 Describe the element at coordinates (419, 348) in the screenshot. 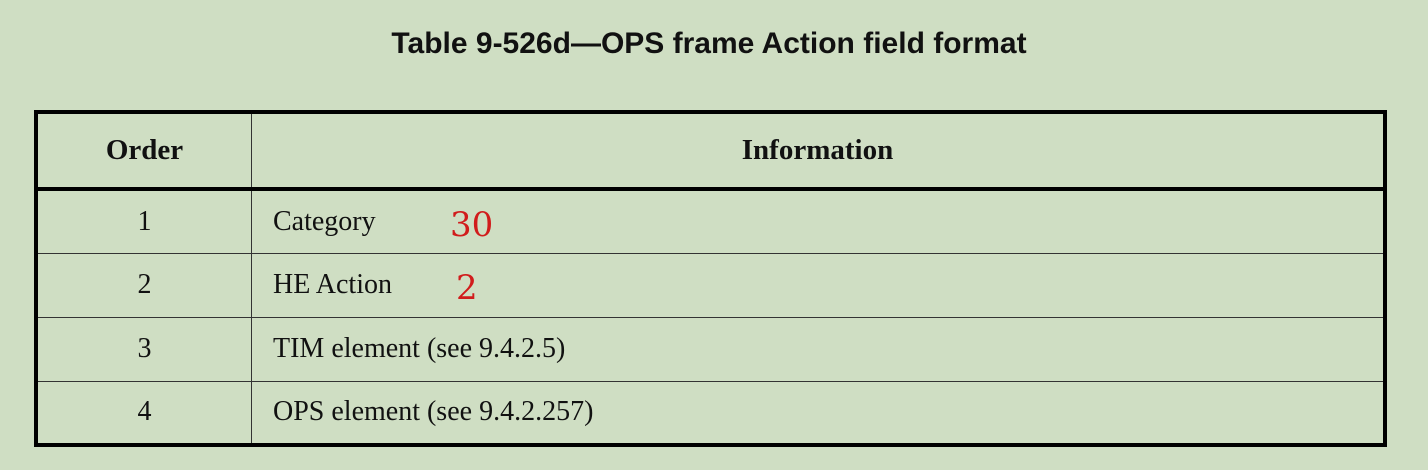

I see `information-text: TIM element (see 9.4.2.5)` at that location.